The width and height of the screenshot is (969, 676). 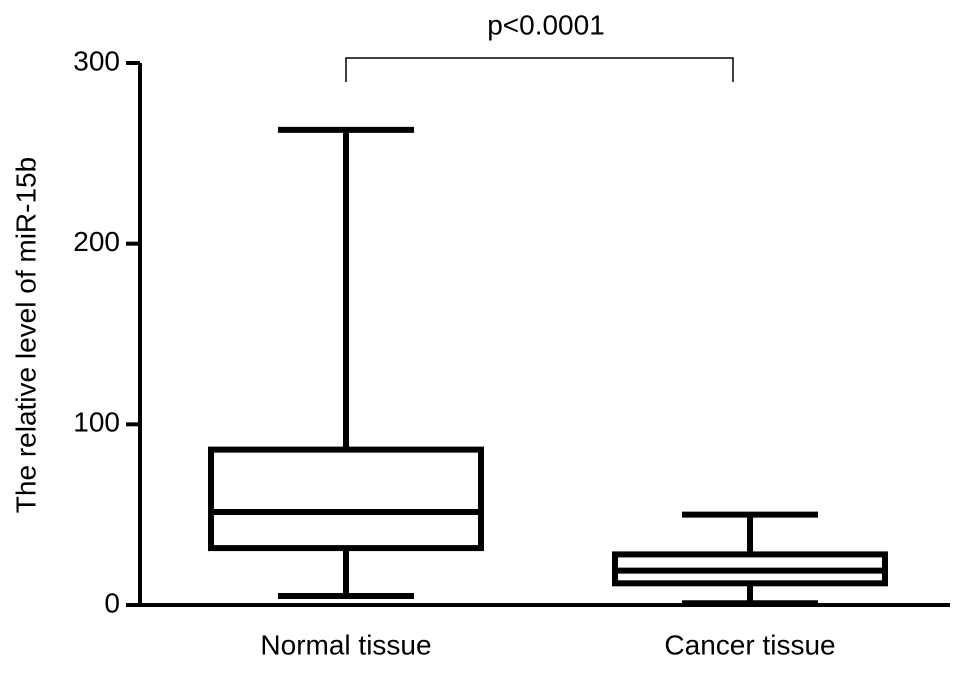 What do you see at coordinates (96, 241) in the screenshot?
I see `y-tick-label: 200` at bounding box center [96, 241].